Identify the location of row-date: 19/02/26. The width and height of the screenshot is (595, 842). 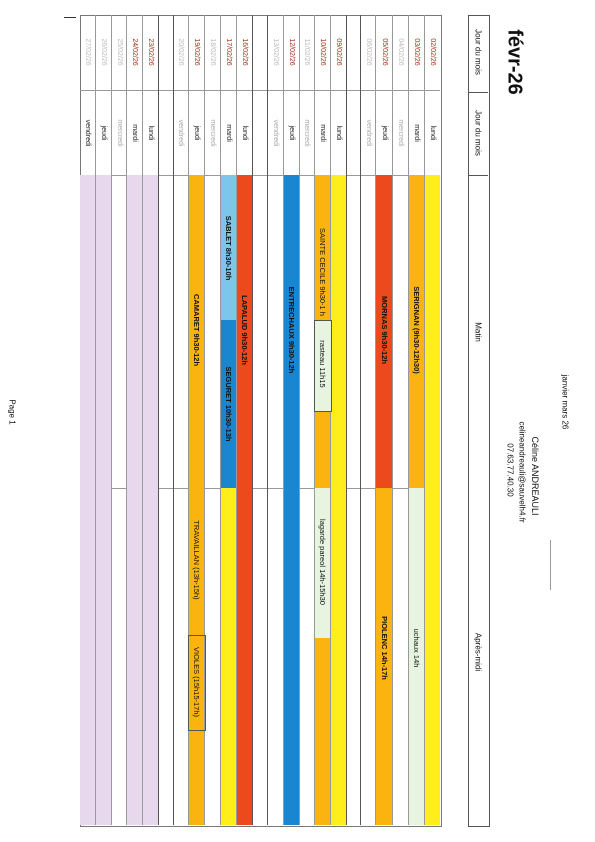
(196, 52).